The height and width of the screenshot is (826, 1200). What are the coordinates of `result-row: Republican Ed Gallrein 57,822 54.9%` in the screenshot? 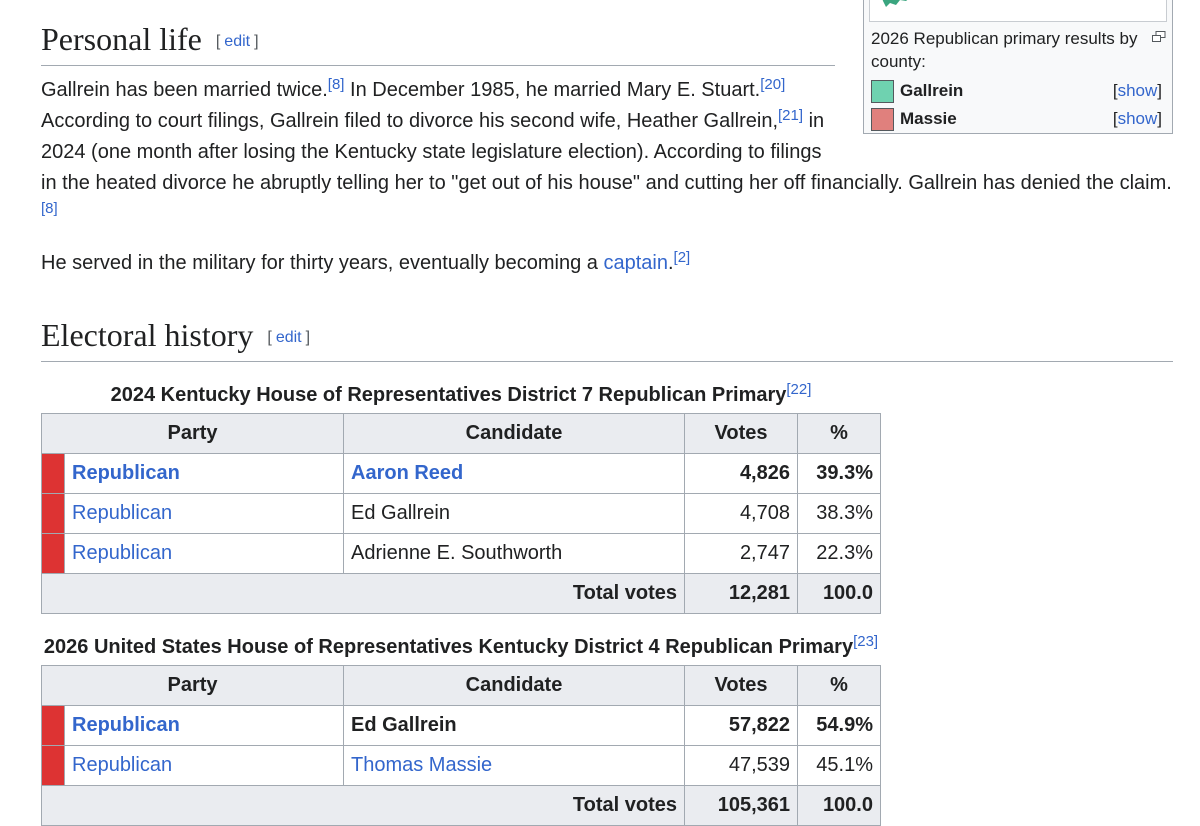 It's located at (461, 725).